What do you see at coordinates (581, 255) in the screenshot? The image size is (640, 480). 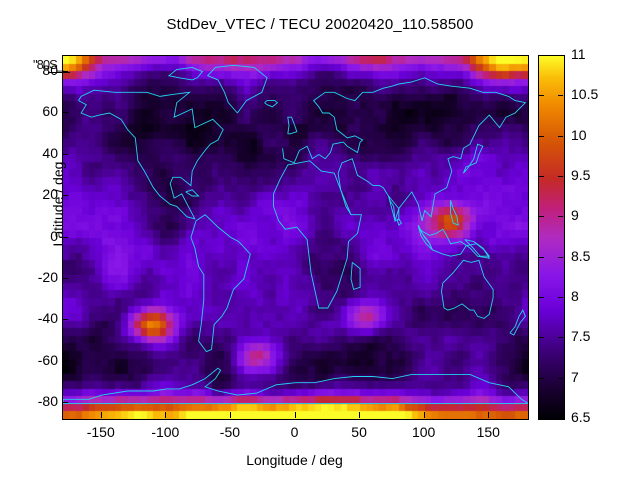 I see `colorbar-tick-label: 8.5` at bounding box center [581, 255].